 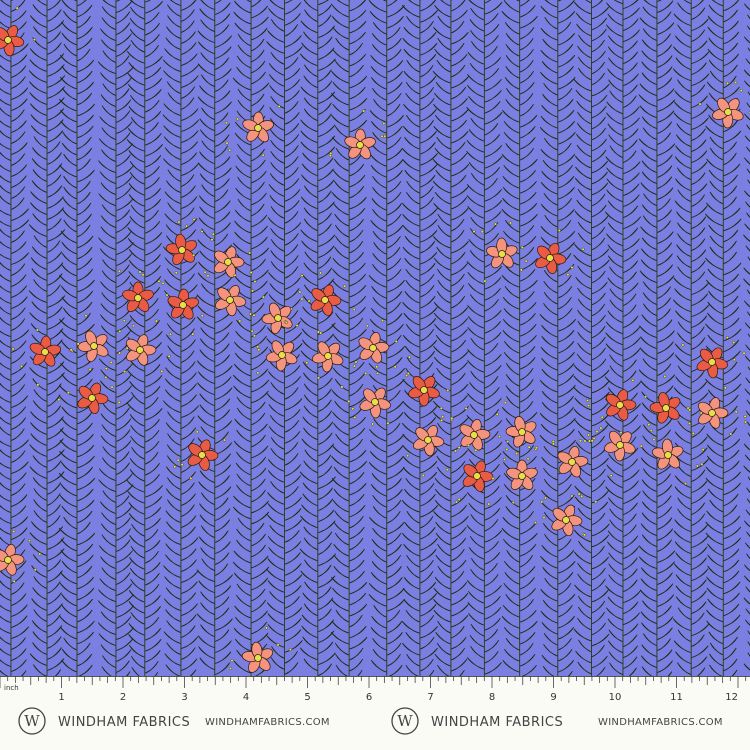 I want to click on ruler-number: 5, so click(x=307, y=697).